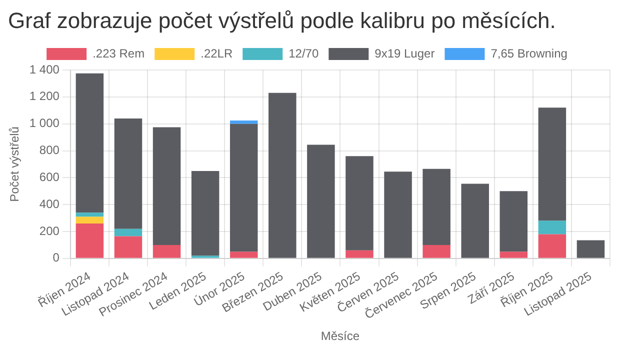  I want to click on y-tick-label: 1 000, so click(44, 123).